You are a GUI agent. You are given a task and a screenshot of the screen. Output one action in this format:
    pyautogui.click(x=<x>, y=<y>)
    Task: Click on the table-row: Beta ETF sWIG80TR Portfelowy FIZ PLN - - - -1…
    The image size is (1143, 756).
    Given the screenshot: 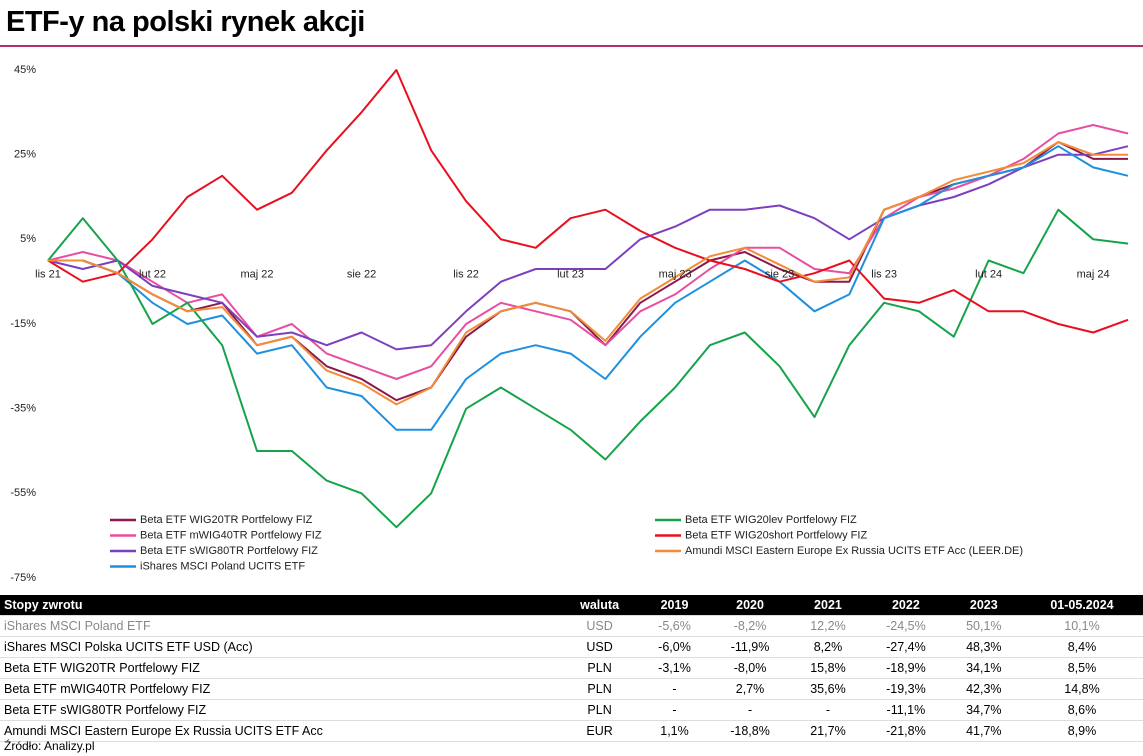 What is the action you would take?
    pyautogui.click(x=571, y=710)
    